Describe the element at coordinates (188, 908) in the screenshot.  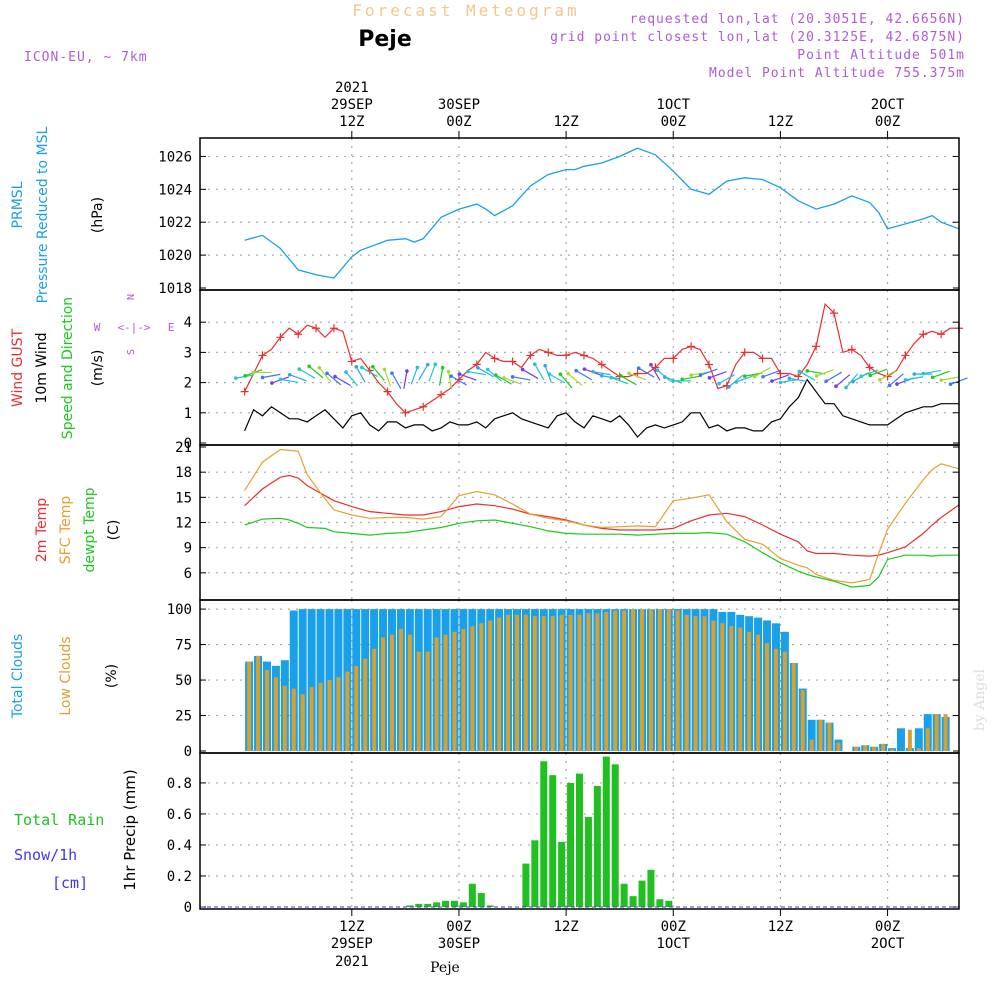
I see `y-tick-label: 0` at that location.